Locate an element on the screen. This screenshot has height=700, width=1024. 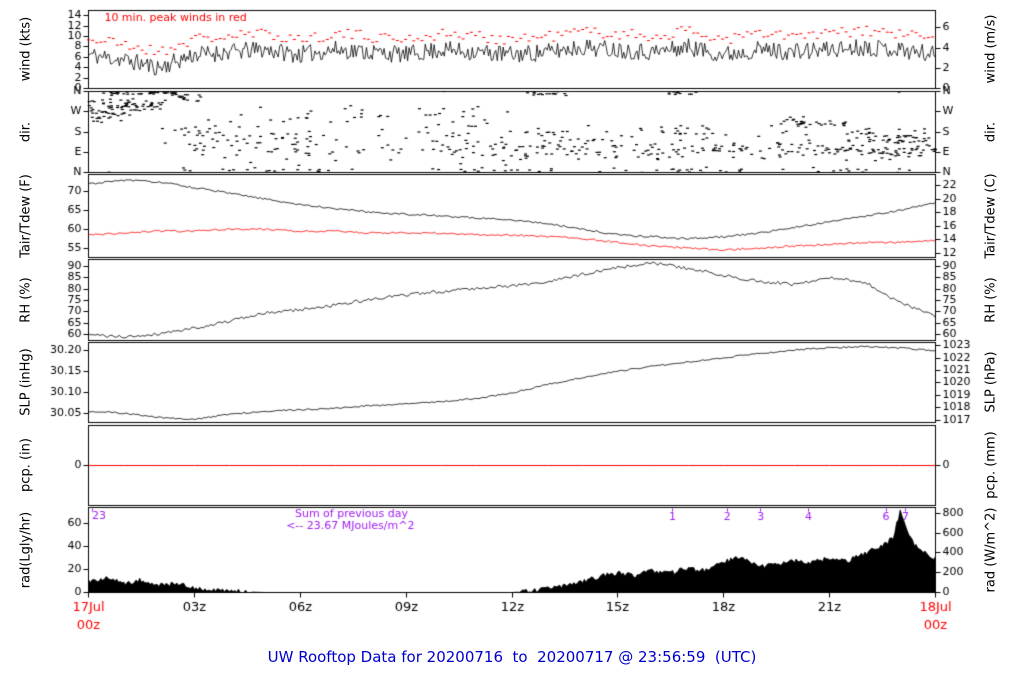
y-axis-label-rad-wm2: rad (W/m^2) is located at coordinates (991, 549).